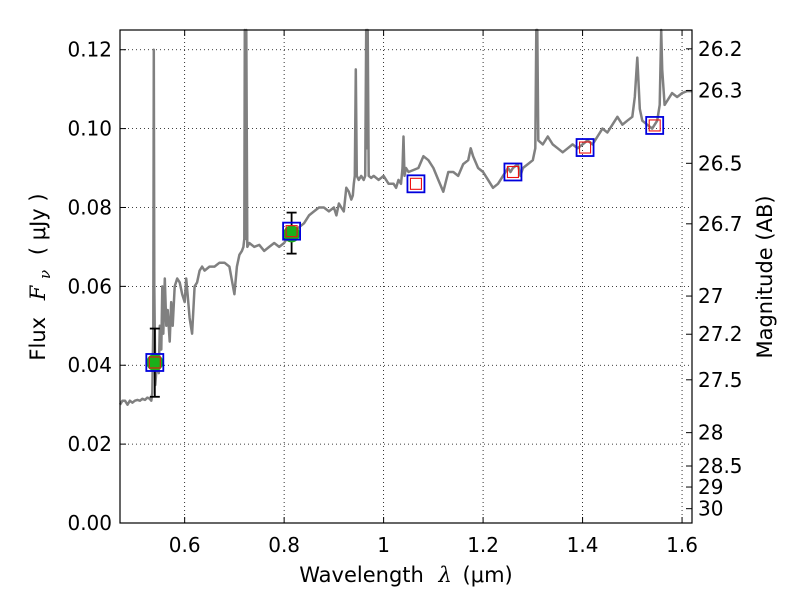  I want to click on x-tick-label: 0.8, so click(284, 545).